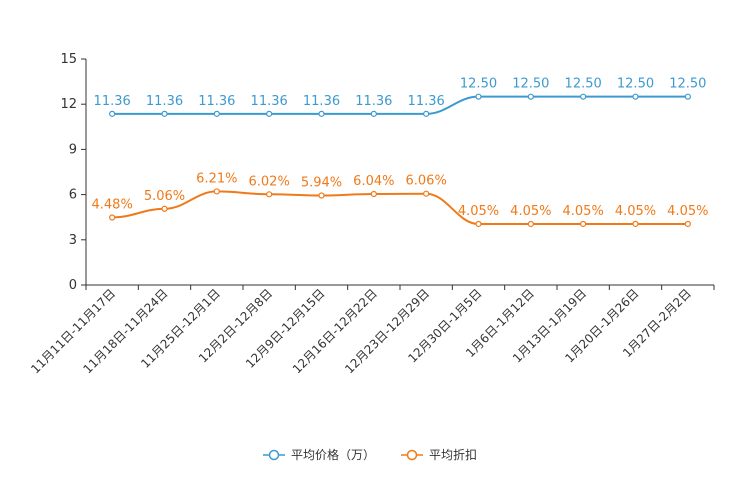 The width and height of the screenshot is (744, 496). Describe the element at coordinates (373, 181) in the screenshot. I see `data-label: 6.04%` at that location.